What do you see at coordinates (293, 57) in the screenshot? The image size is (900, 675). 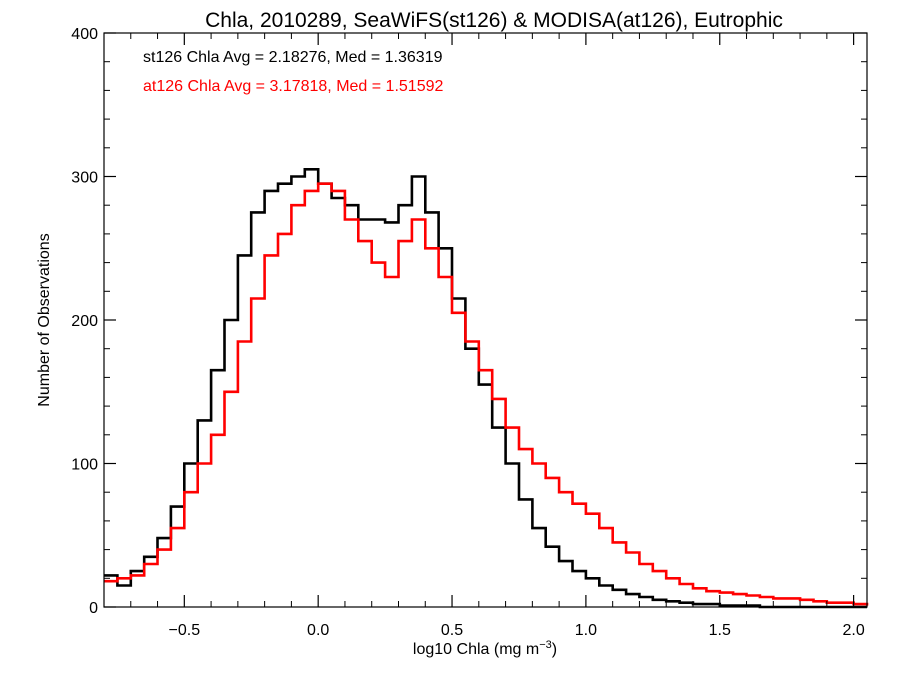 I see `annotation-st126: st126 Chla Avg = 2.18276, Med = 1.36319` at bounding box center [293, 57].